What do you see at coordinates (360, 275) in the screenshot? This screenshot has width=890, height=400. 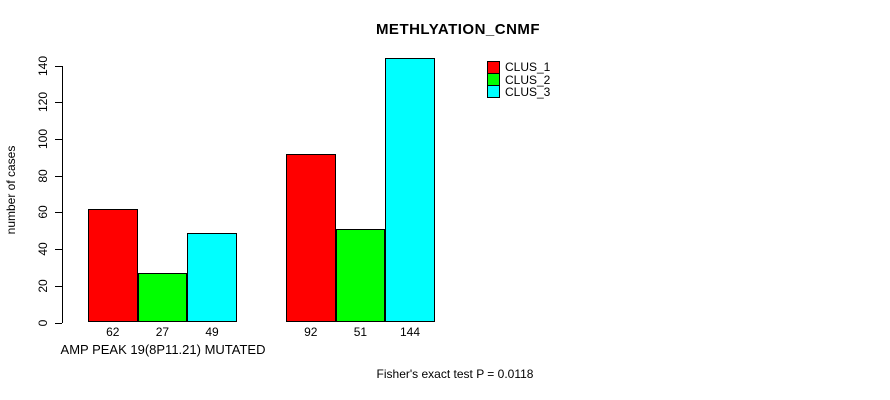 I see `bar-clus_2-group2` at bounding box center [360, 275].